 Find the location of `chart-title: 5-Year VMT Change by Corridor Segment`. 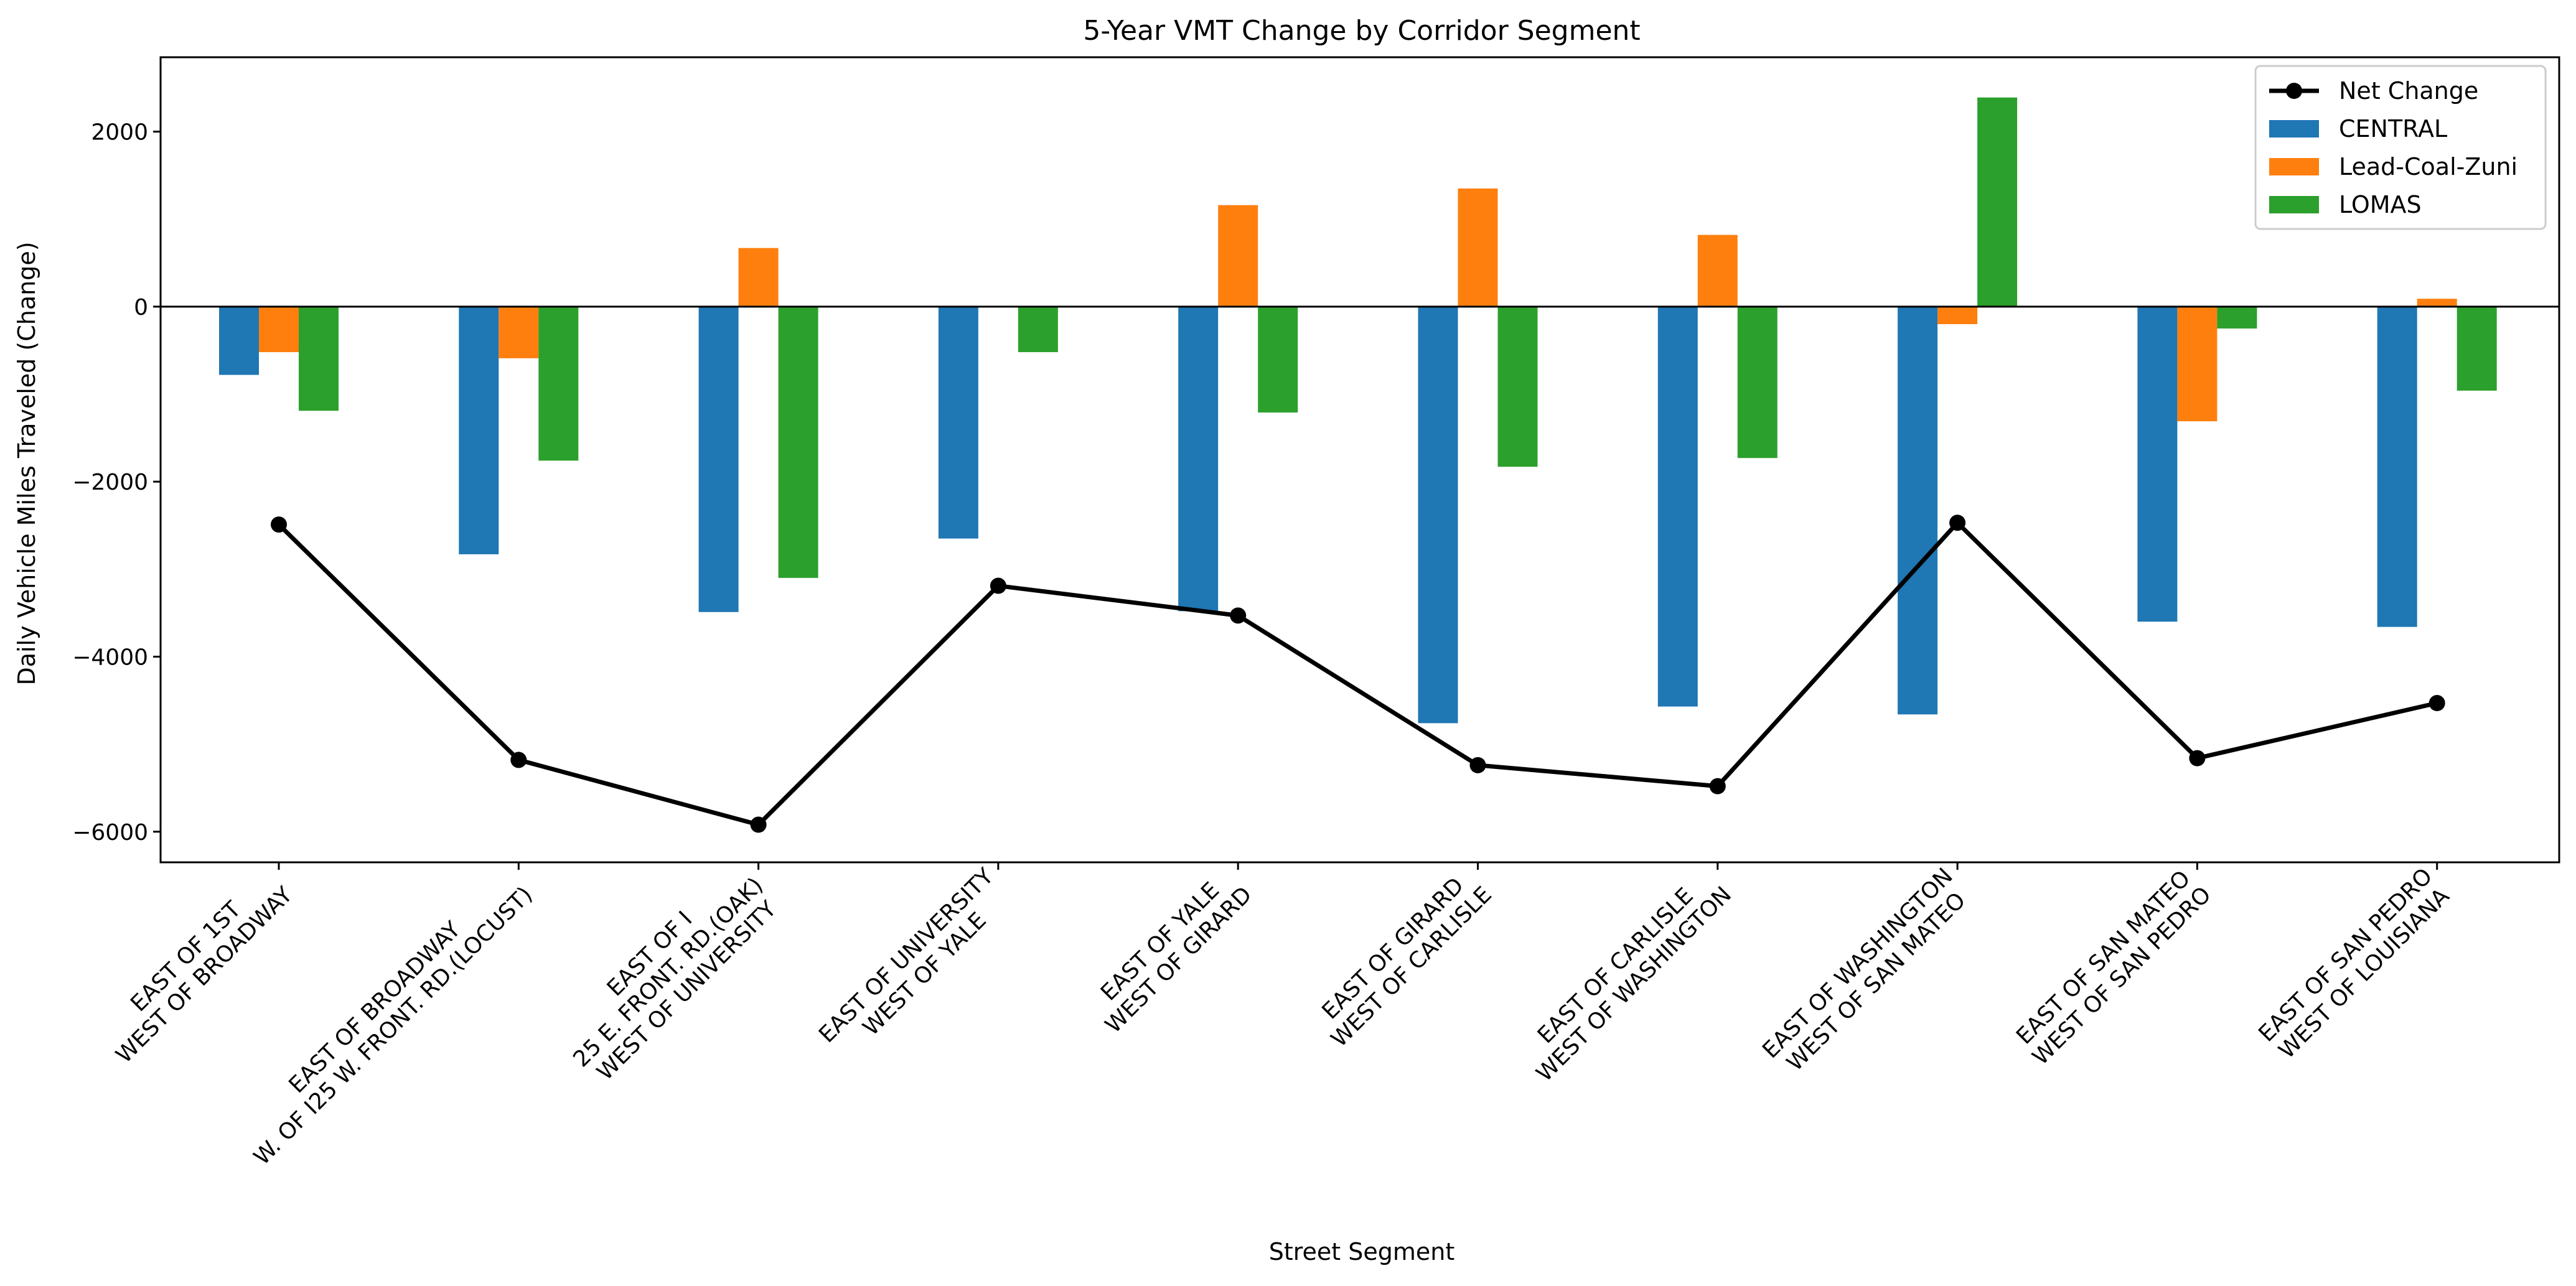

chart-title: 5-Year VMT Change by Corridor Segment is located at coordinates (1361, 31).